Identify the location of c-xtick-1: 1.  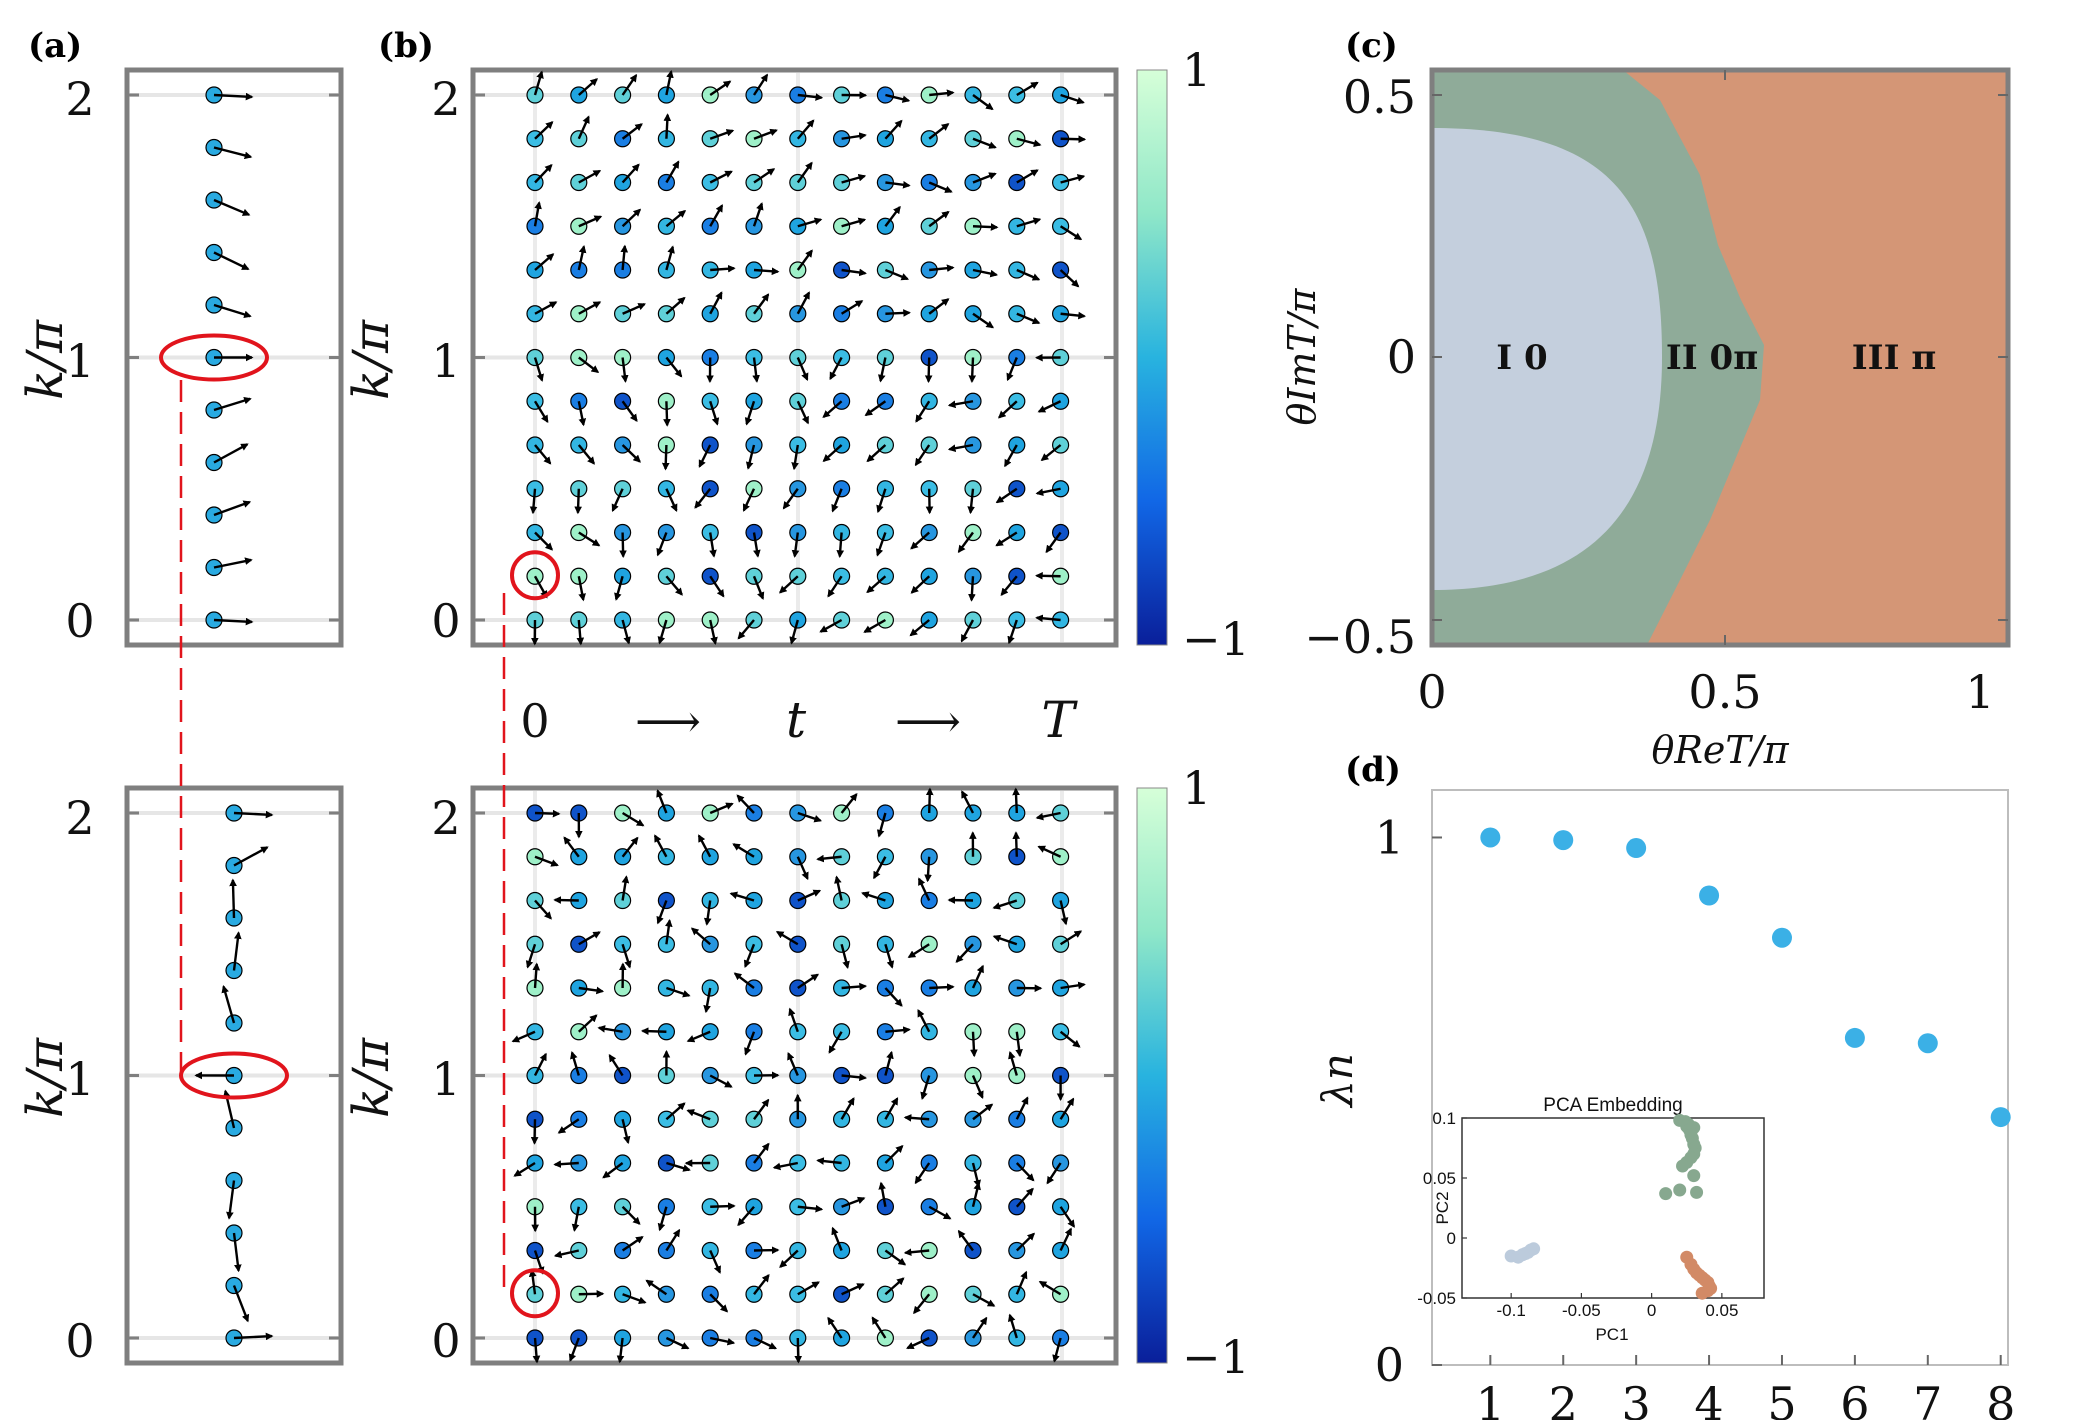
(1979, 692).